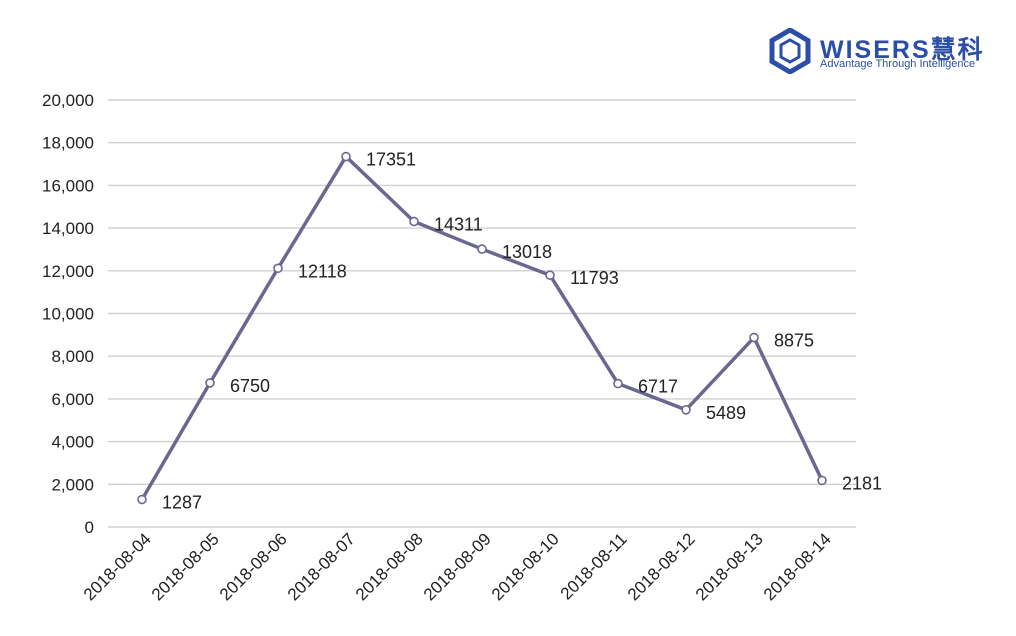  I want to click on x-tick-label: 2018-08-08, so click(389, 566).